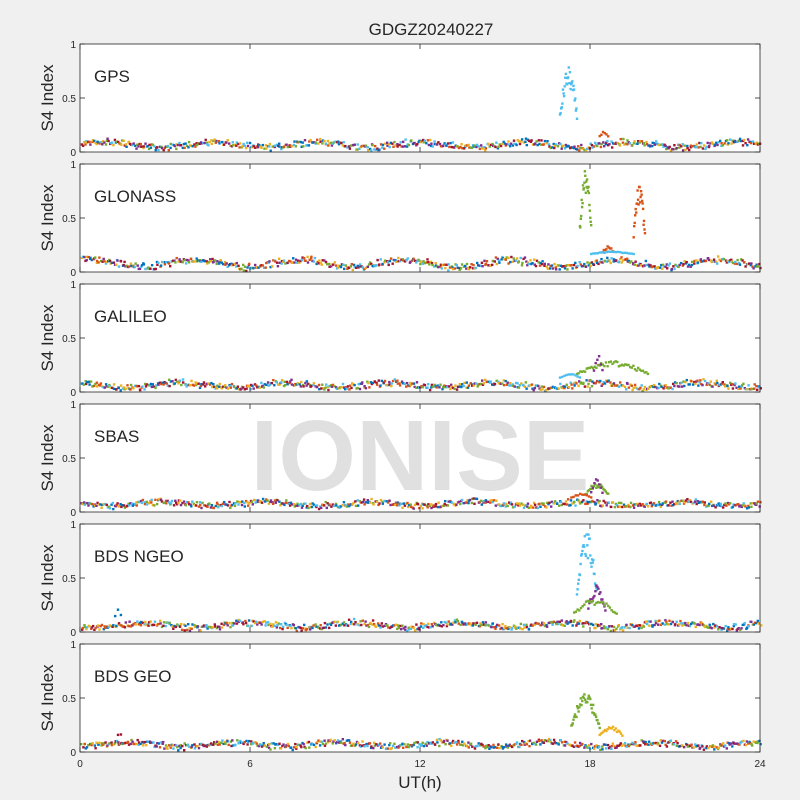  I want to click on y-tick-label: 1, so click(73, 165).